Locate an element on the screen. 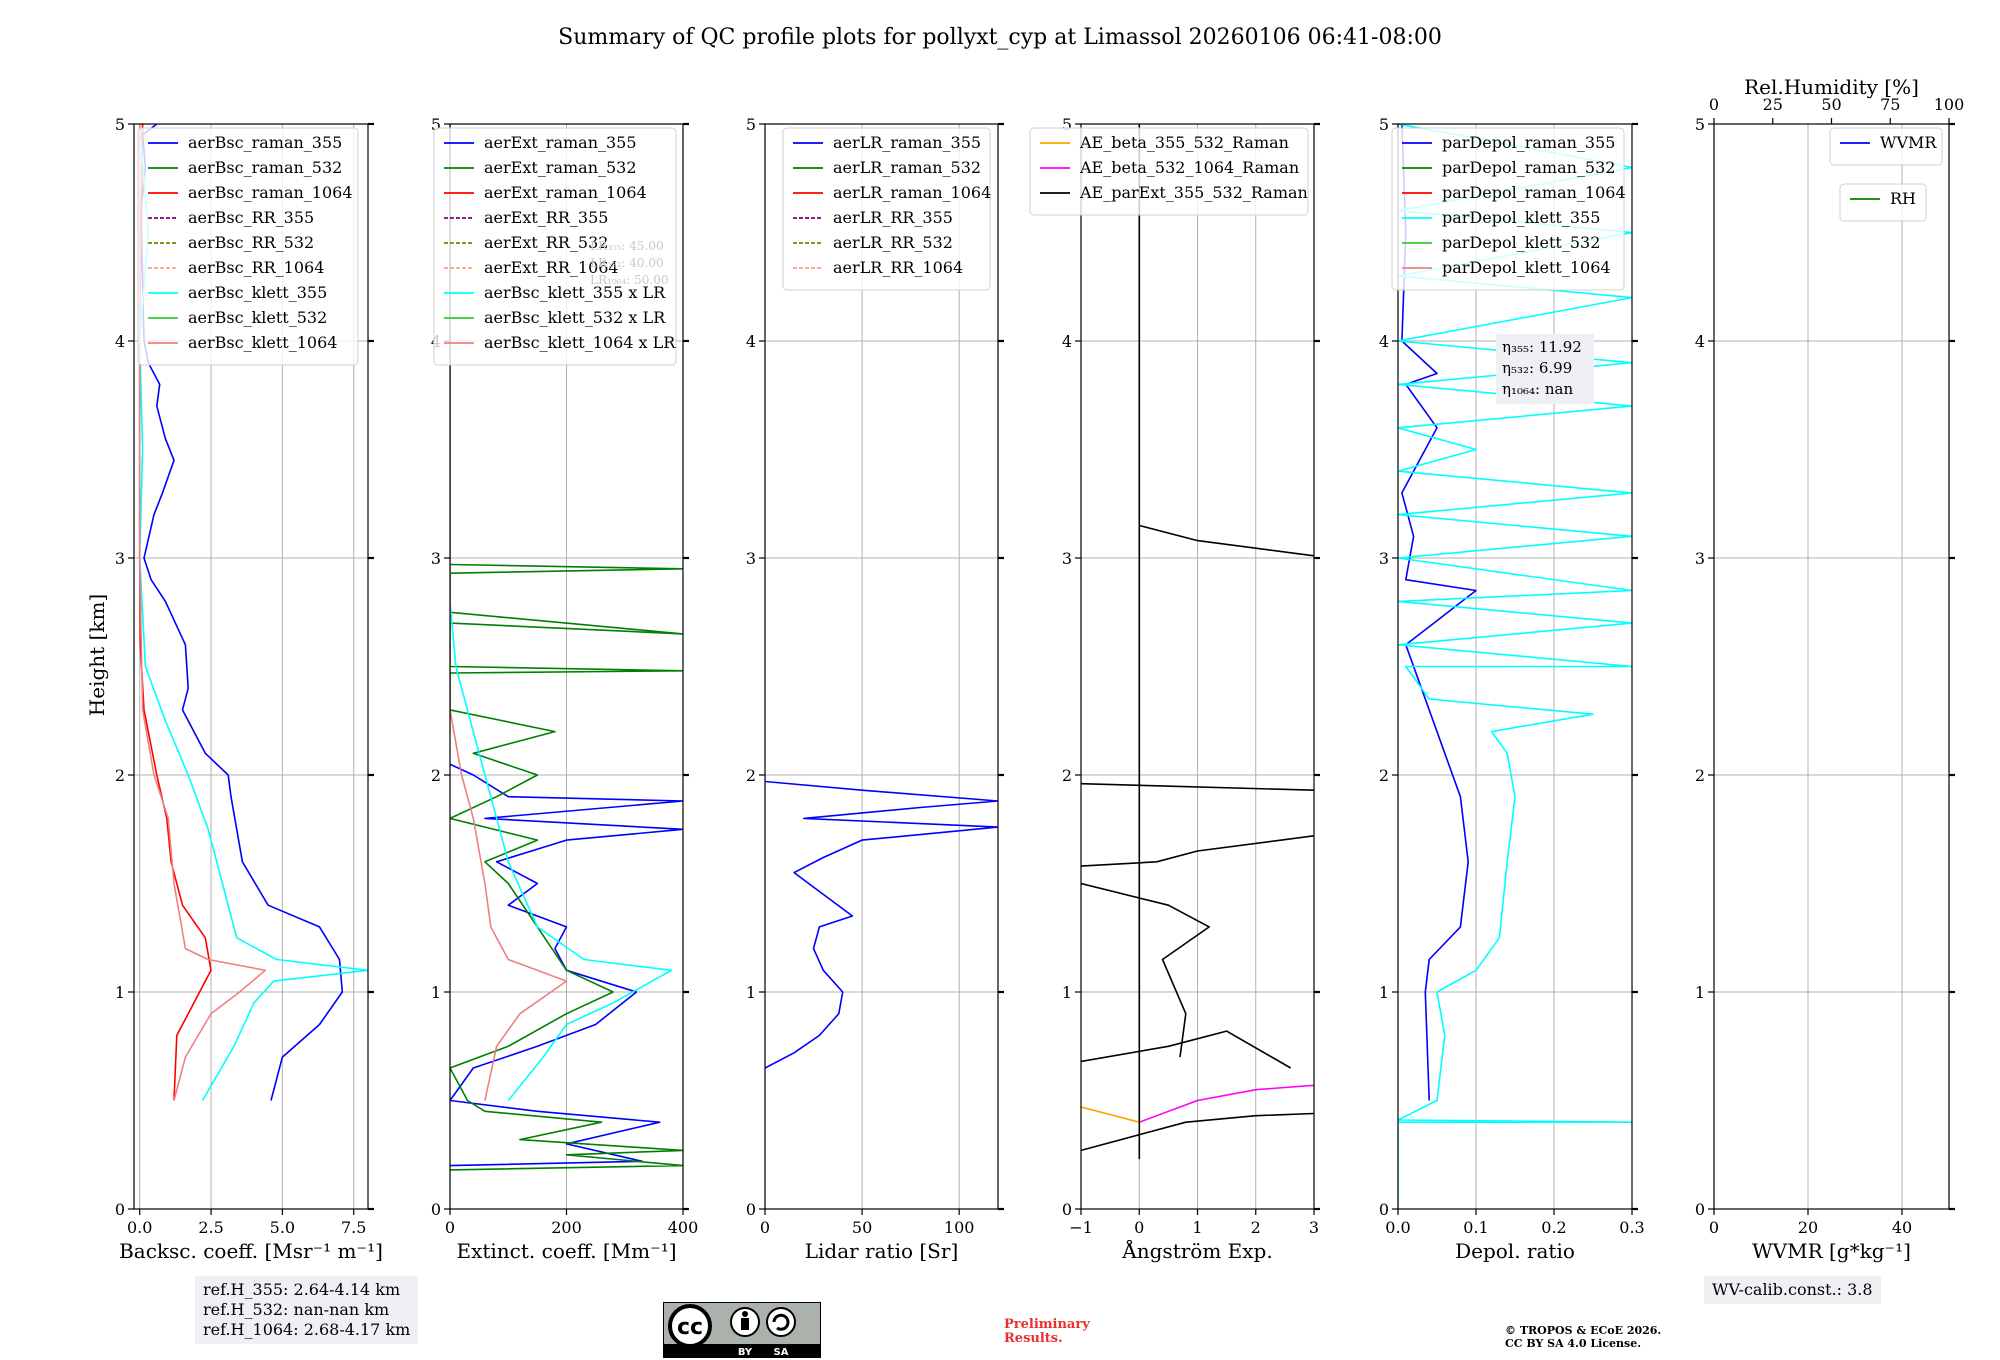 The width and height of the screenshot is (2000, 1360). series-line-AE_parExt_355_532_Raman_f is located at coordinates (1197, 786).